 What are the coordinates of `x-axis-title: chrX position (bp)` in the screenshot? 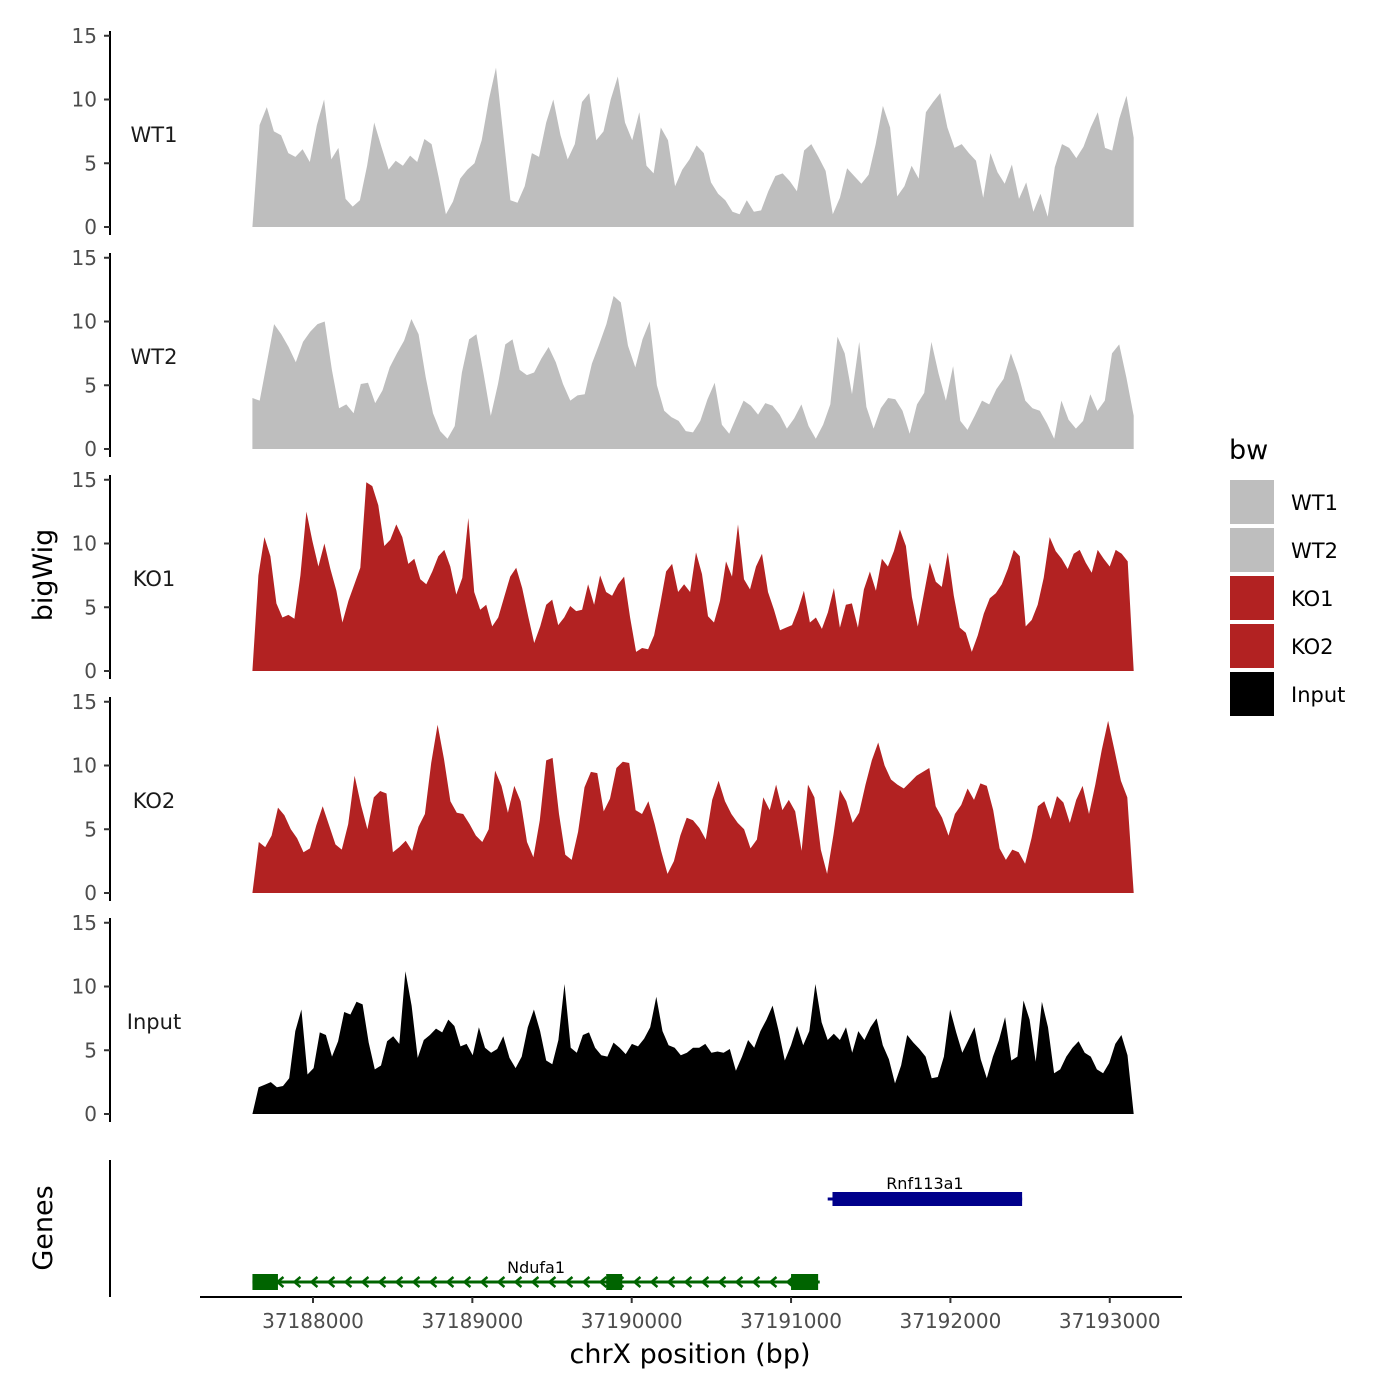 It's located at (689, 1354).